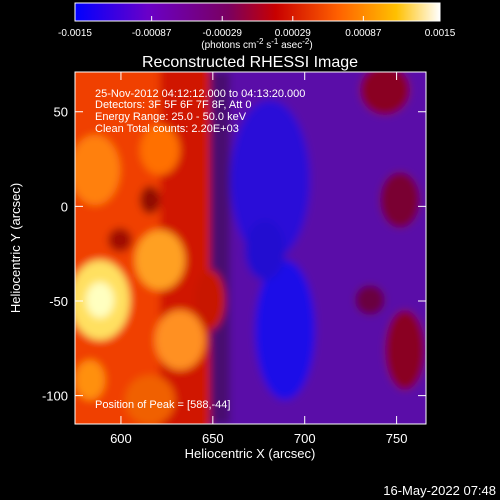 This screenshot has width=500, height=500. Describe the element at coordinates (250, 62) in the screenshot. I see `chart-title: Reconstructed RHESSI Image` at that location.